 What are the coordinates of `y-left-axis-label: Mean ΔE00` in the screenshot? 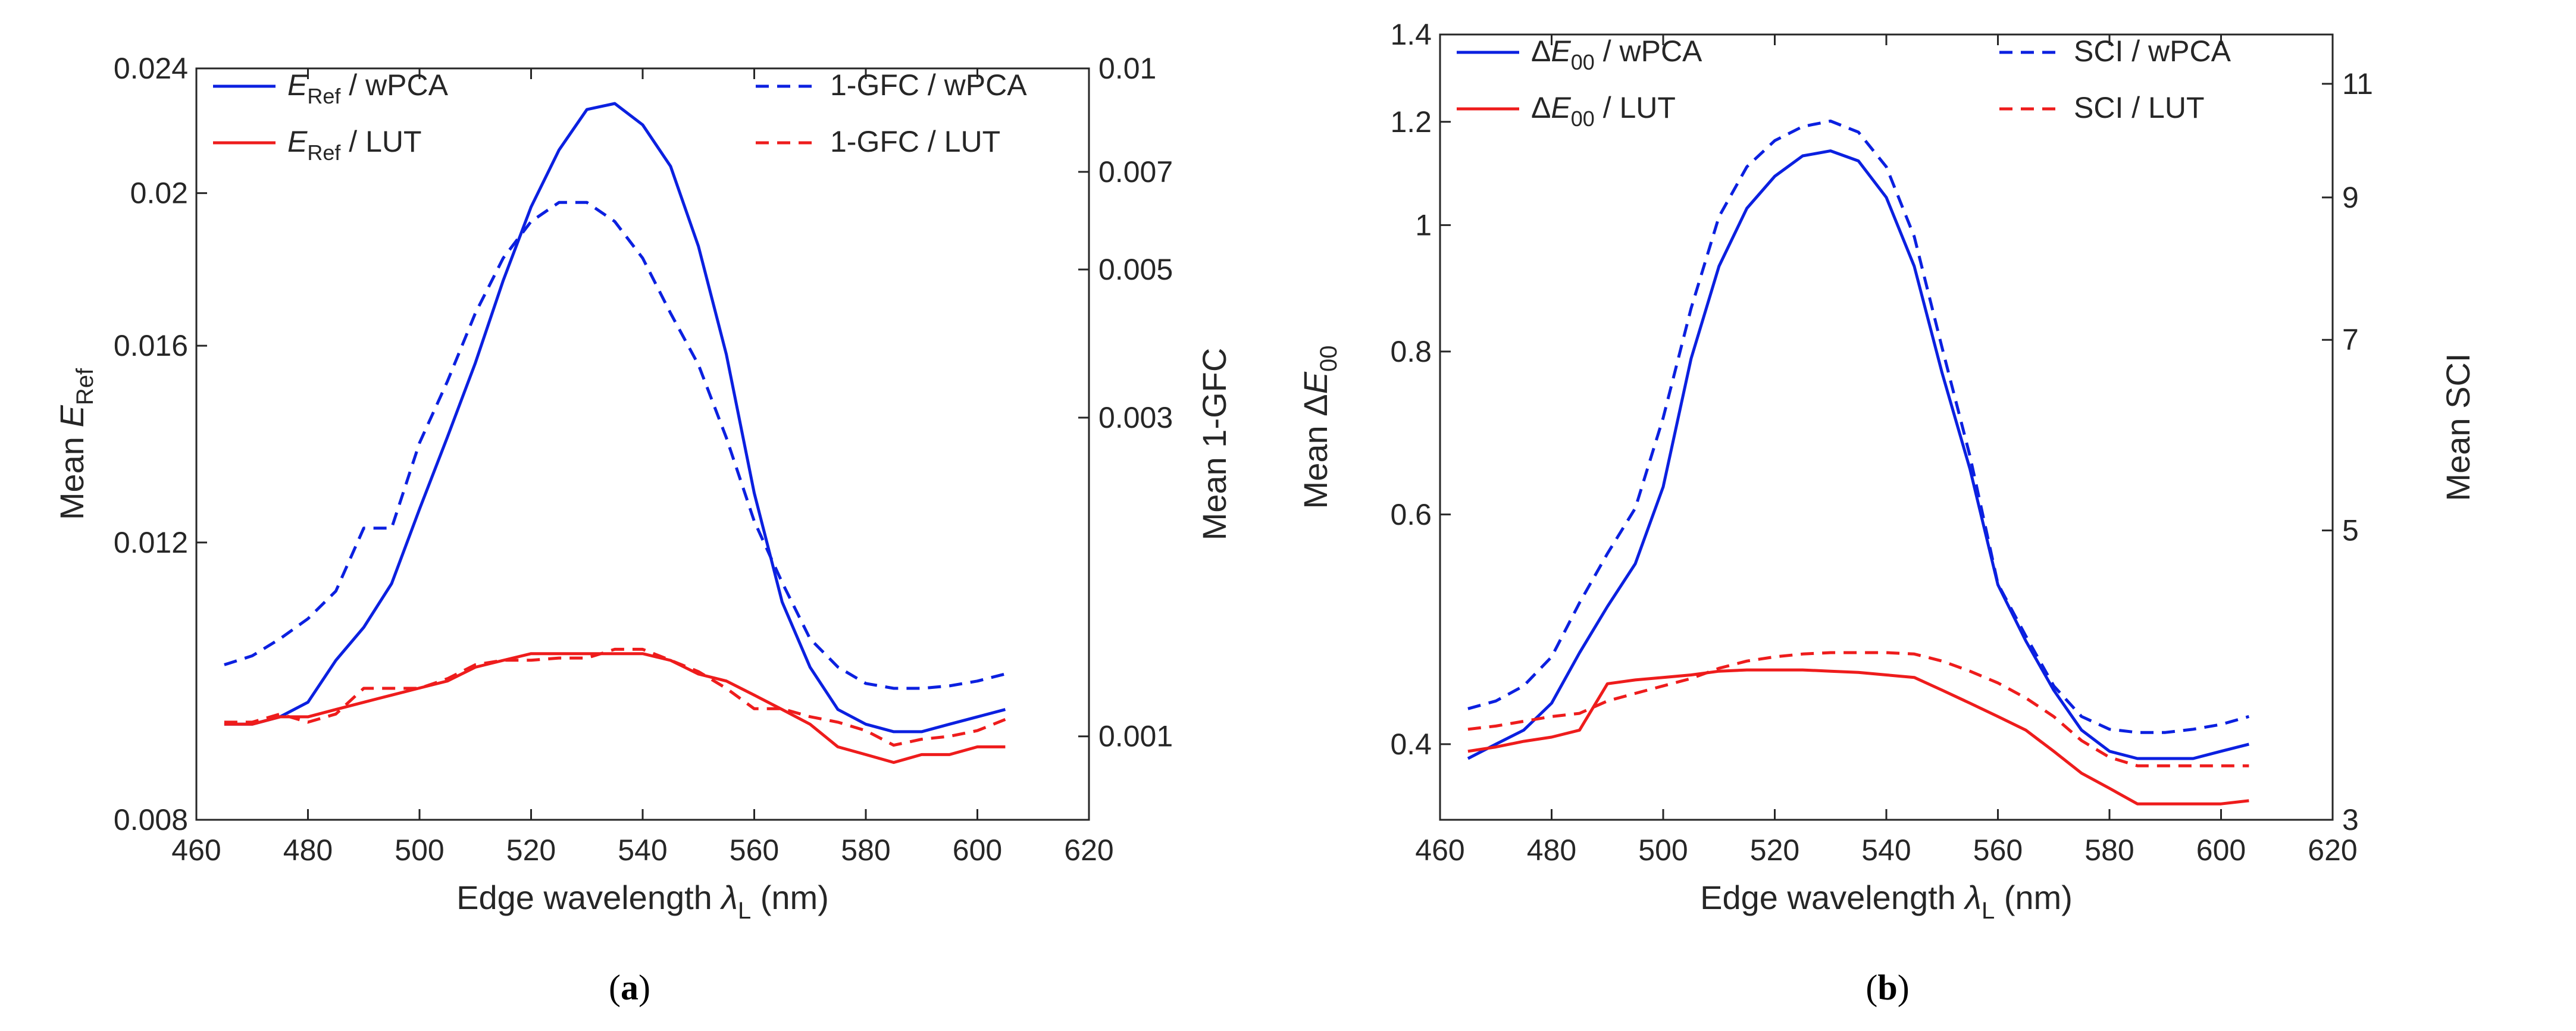 It's located at (1319, 427).